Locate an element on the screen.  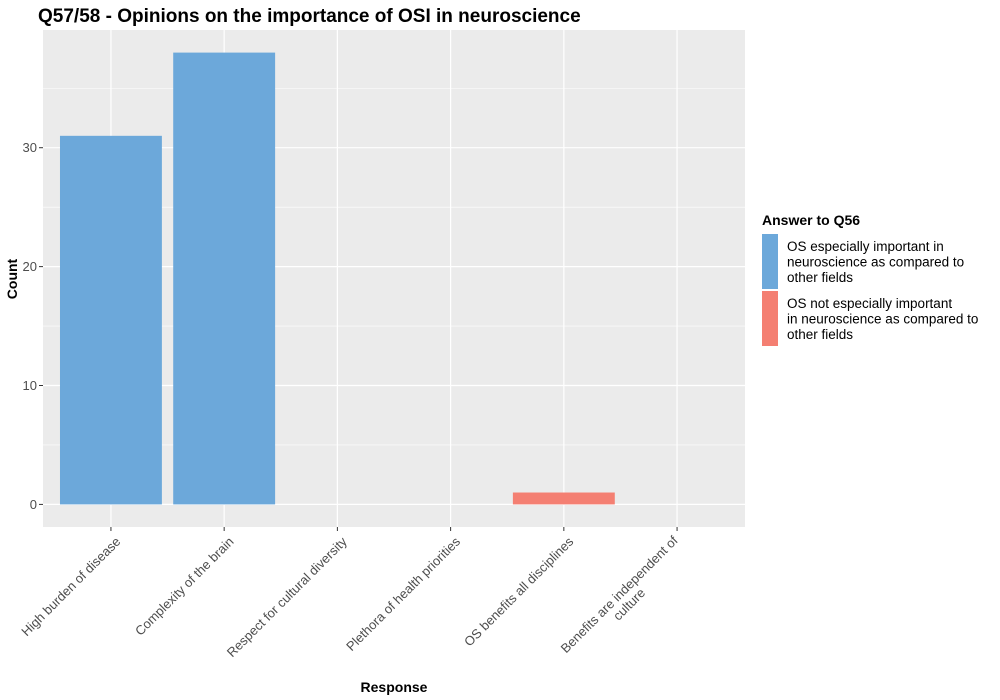
x-tick-label-text: Benefits are independent ofculture is located at coordinates (624, 599).